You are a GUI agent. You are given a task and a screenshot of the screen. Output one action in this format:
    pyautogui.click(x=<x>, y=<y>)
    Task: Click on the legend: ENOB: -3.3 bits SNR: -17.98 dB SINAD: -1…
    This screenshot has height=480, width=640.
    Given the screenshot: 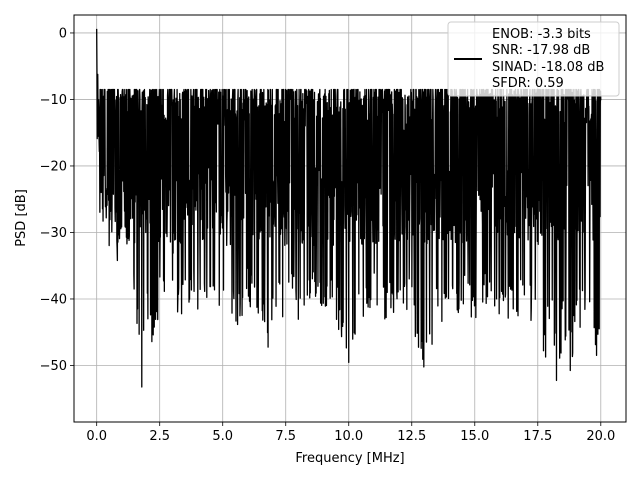 What is the action you would take?
    pyautogui.click(x=533, y=59)
    